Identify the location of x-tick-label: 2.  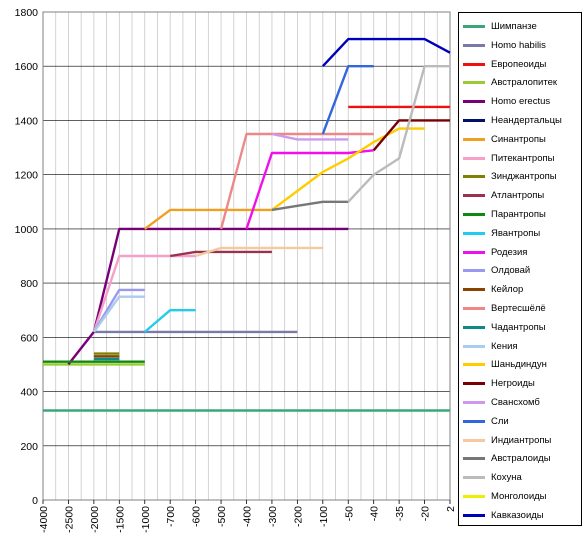
(450, 509).